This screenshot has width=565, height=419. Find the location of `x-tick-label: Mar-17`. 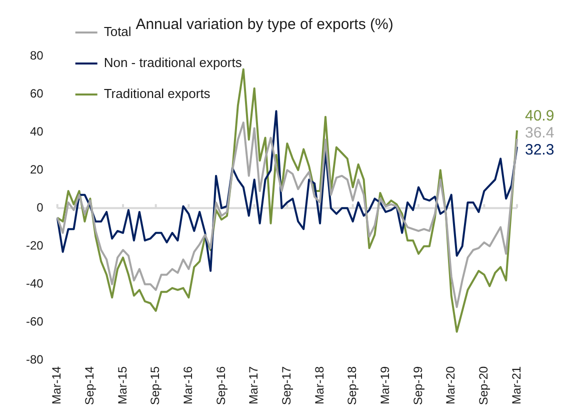

x-tick-label: Mar-17 is located at coordinates (253, 385).